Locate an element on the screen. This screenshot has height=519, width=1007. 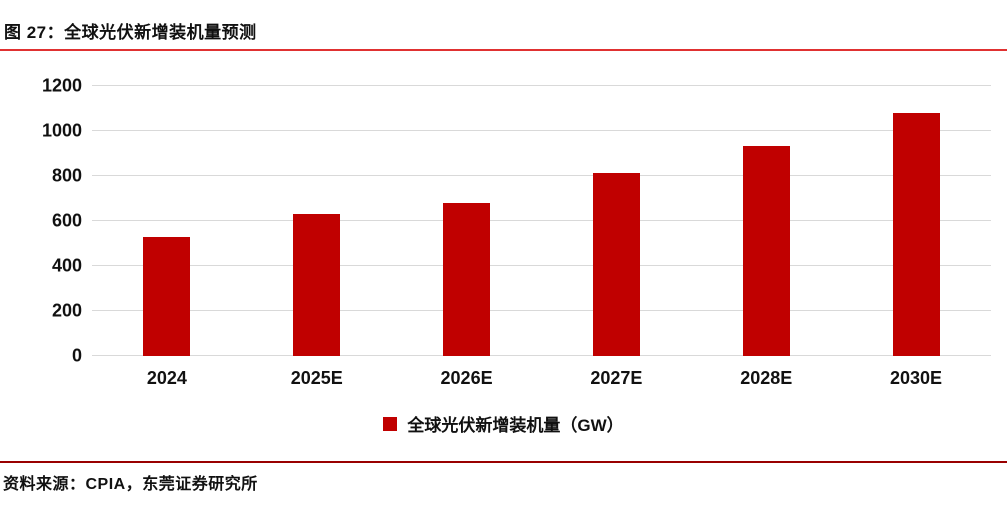
bar-slot-2025E is located at coordinates (317, 221).